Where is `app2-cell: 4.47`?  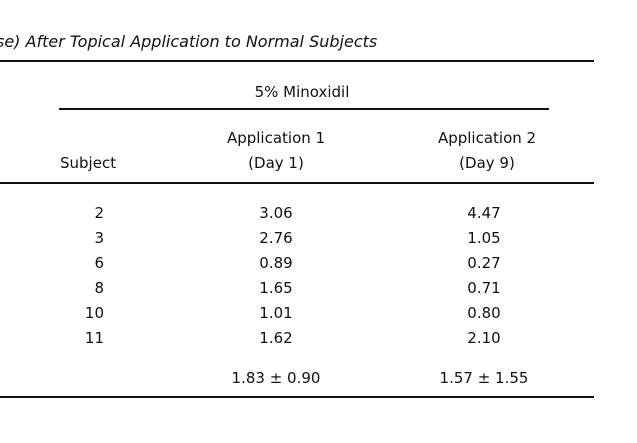
app2-cell: 4.47 is located at coordinates (484, 213).